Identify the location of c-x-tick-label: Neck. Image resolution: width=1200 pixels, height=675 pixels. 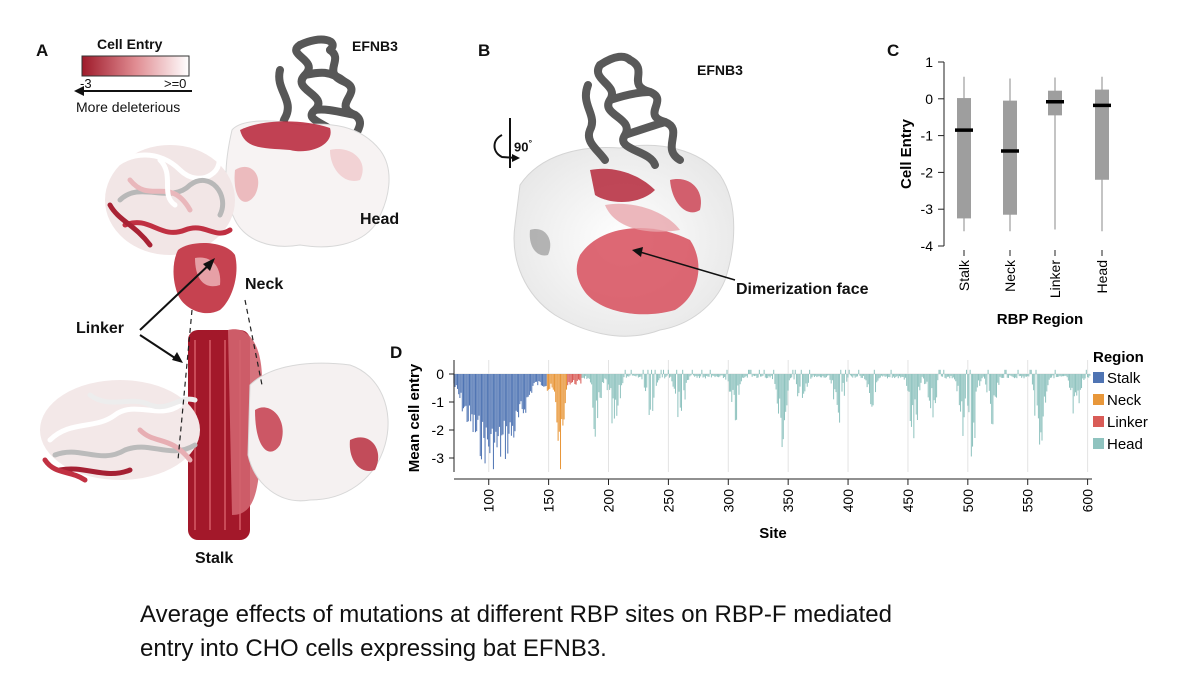
(1010, 275).